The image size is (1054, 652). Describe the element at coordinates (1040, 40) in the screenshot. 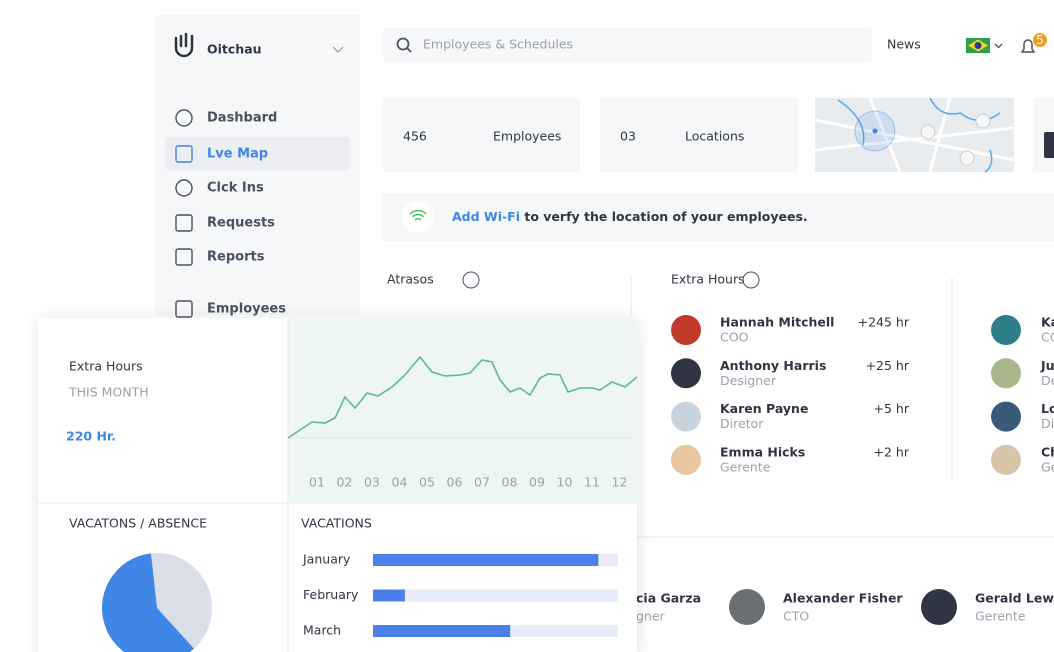

I see `badge` at that location.